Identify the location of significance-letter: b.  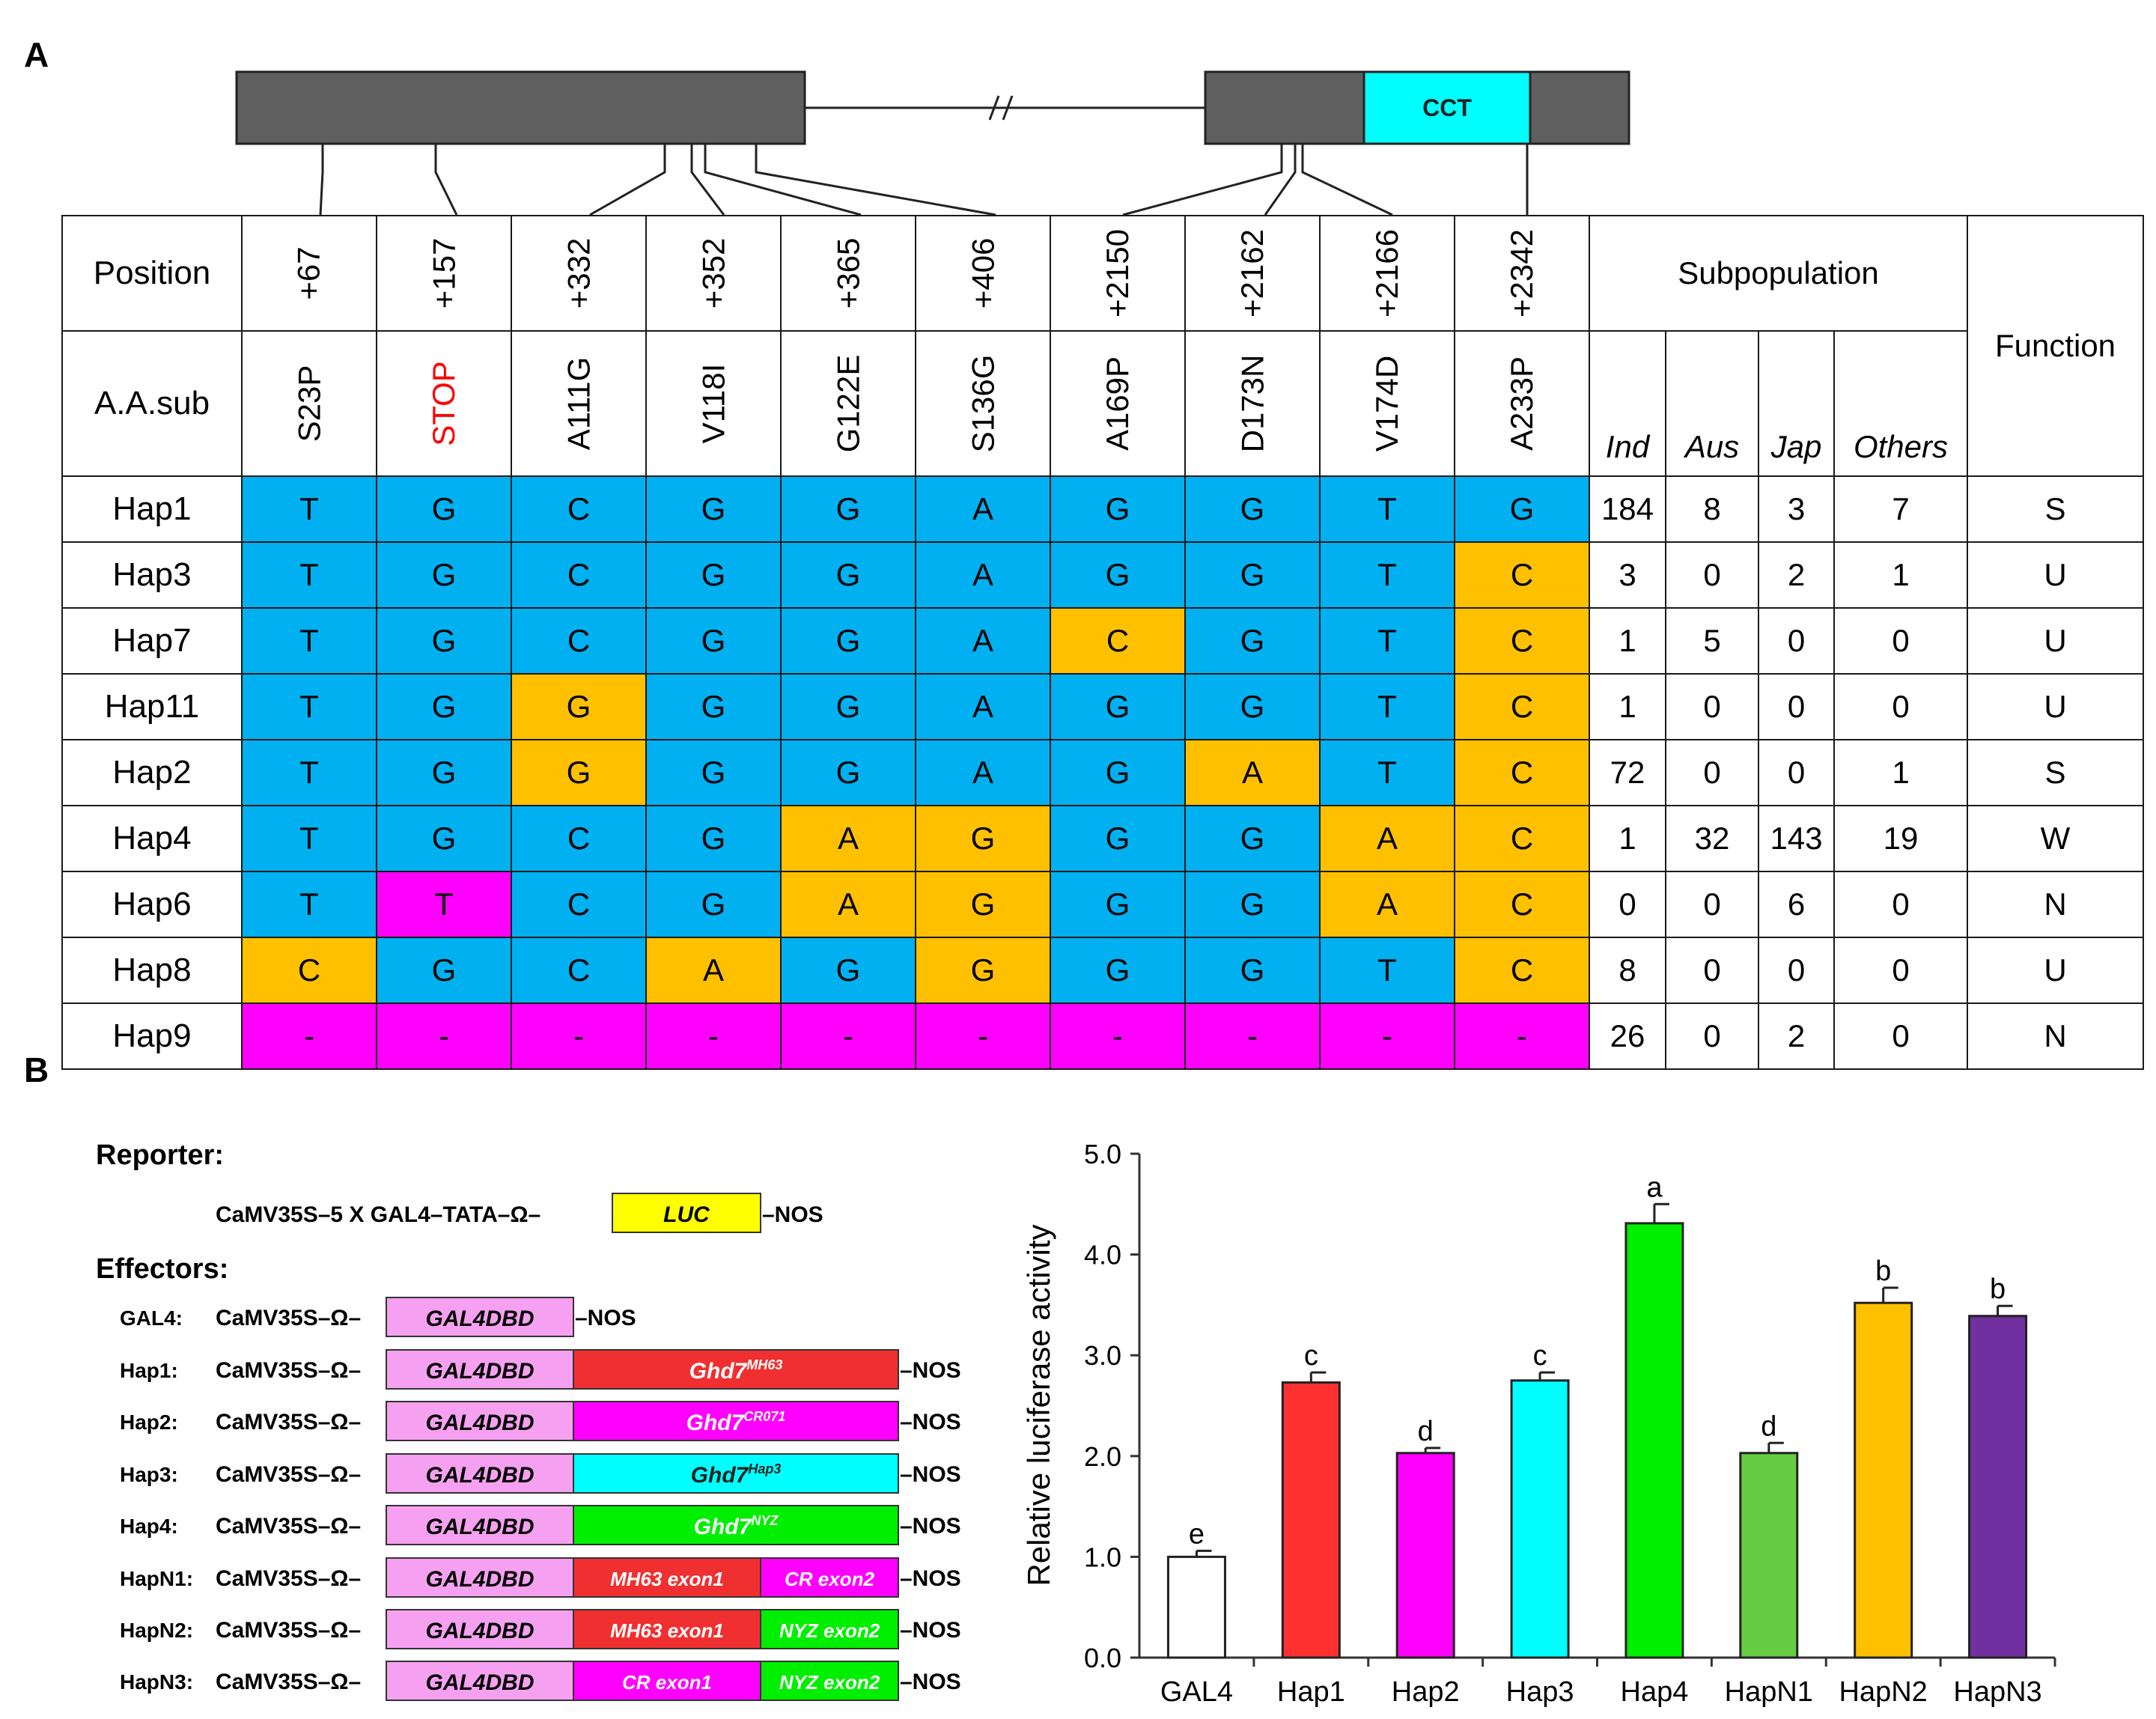
(1883, 1271).